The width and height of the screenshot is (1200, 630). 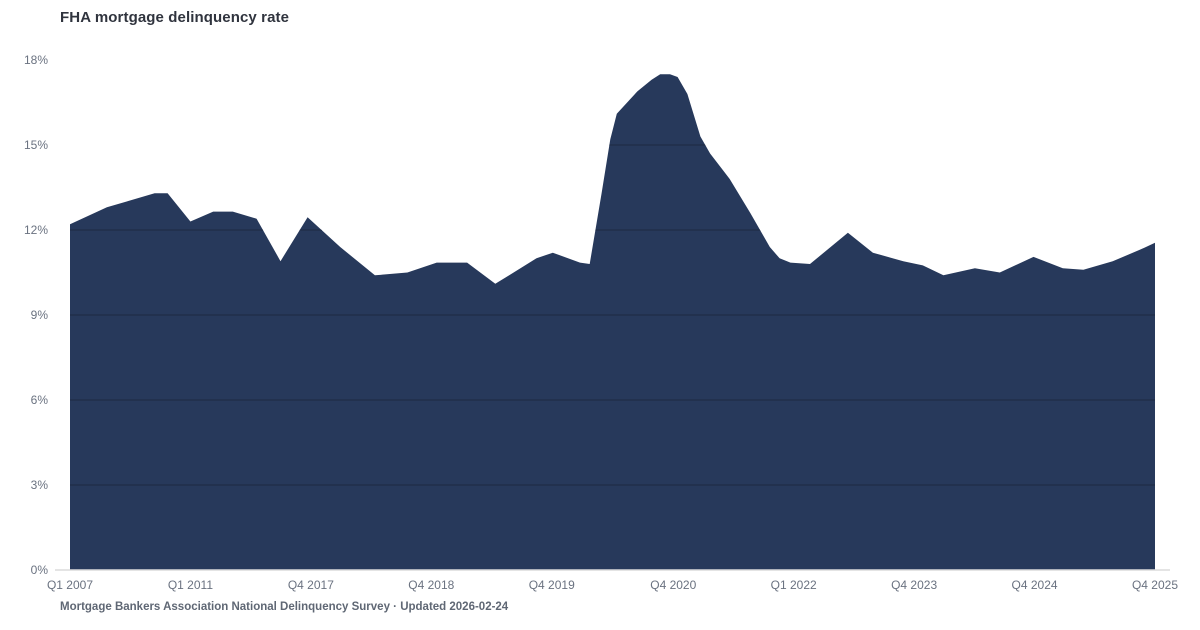 I want to click on y-tick-label: 6%, so click(x=40, y=400).